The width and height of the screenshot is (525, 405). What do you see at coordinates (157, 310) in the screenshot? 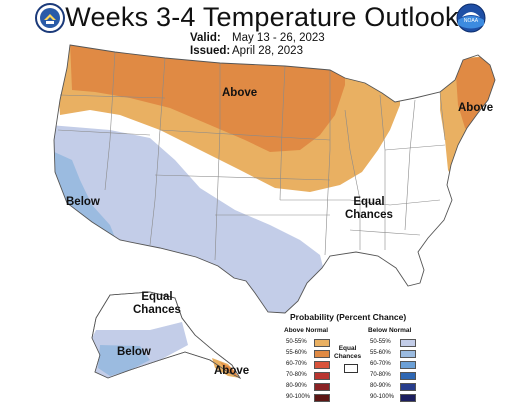
I see `label-equal-chances-alaska-line2: Chances` at bounding box center [157, 310].